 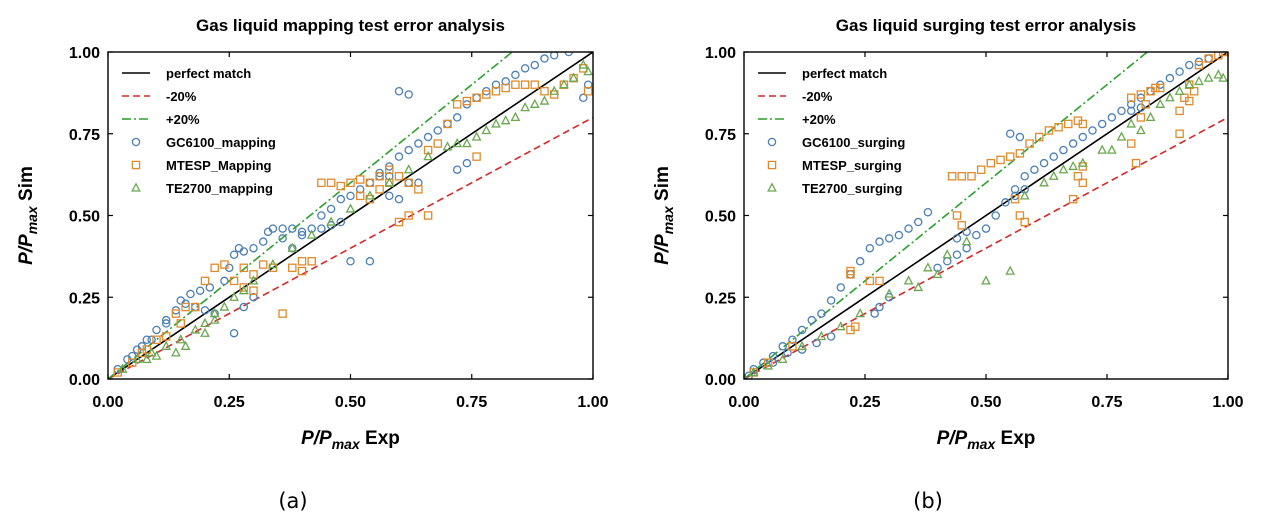 I want to click on panel-label: (b), so click(x=928, y=501).